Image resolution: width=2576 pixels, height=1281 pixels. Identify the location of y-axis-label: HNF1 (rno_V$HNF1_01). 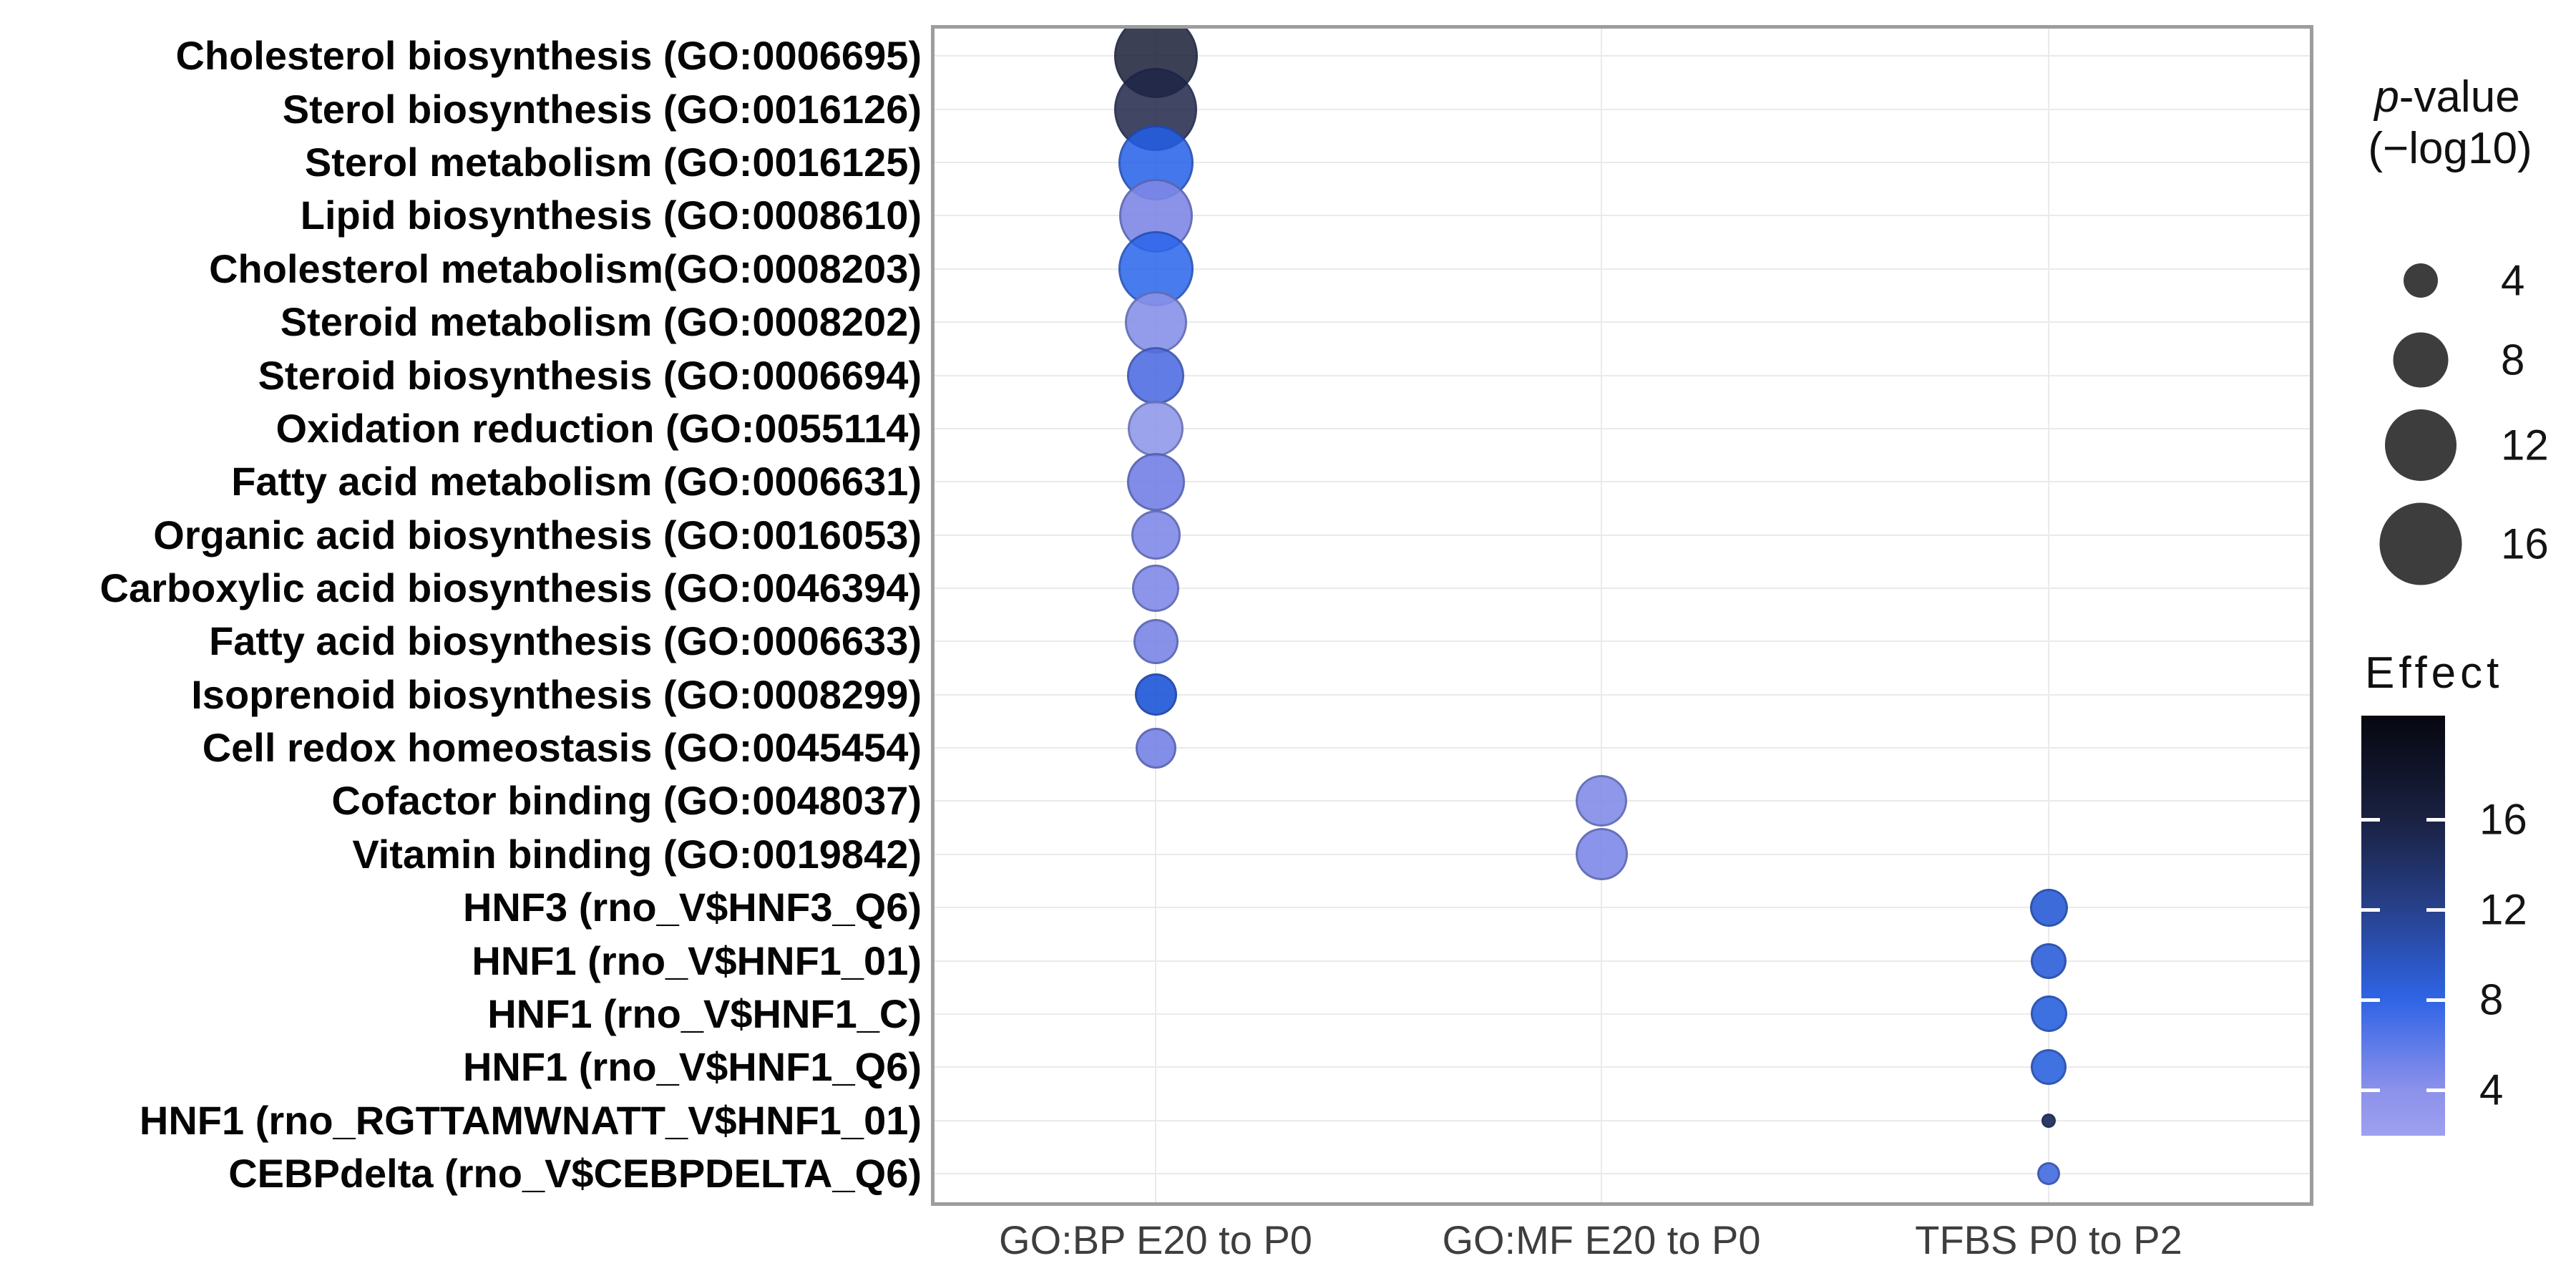
(697, 960).